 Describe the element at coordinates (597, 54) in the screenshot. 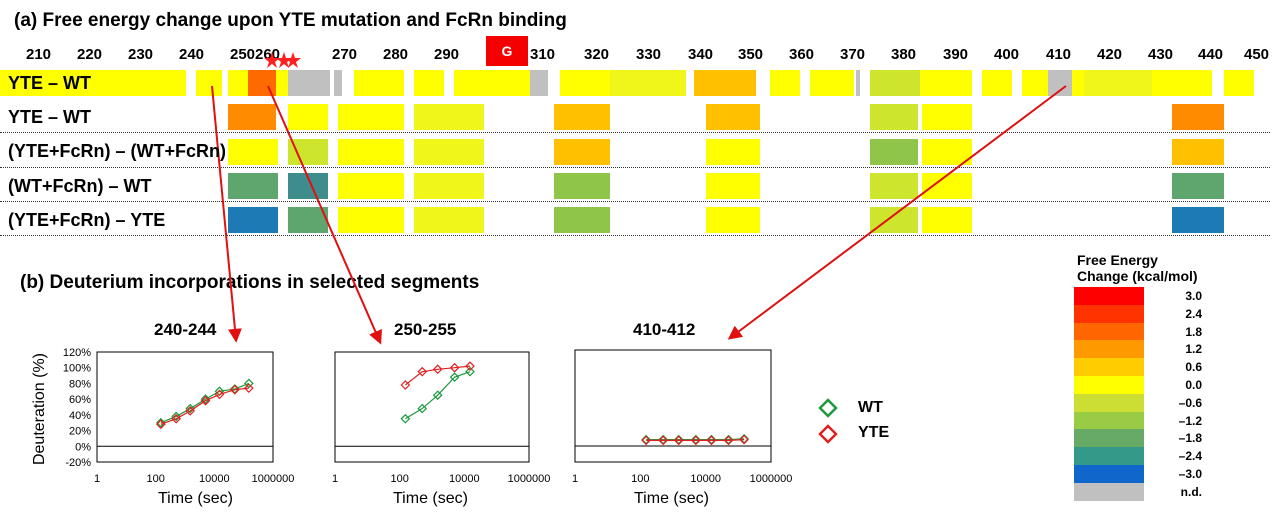

I see `ruler-tick-320: 320` at that location.